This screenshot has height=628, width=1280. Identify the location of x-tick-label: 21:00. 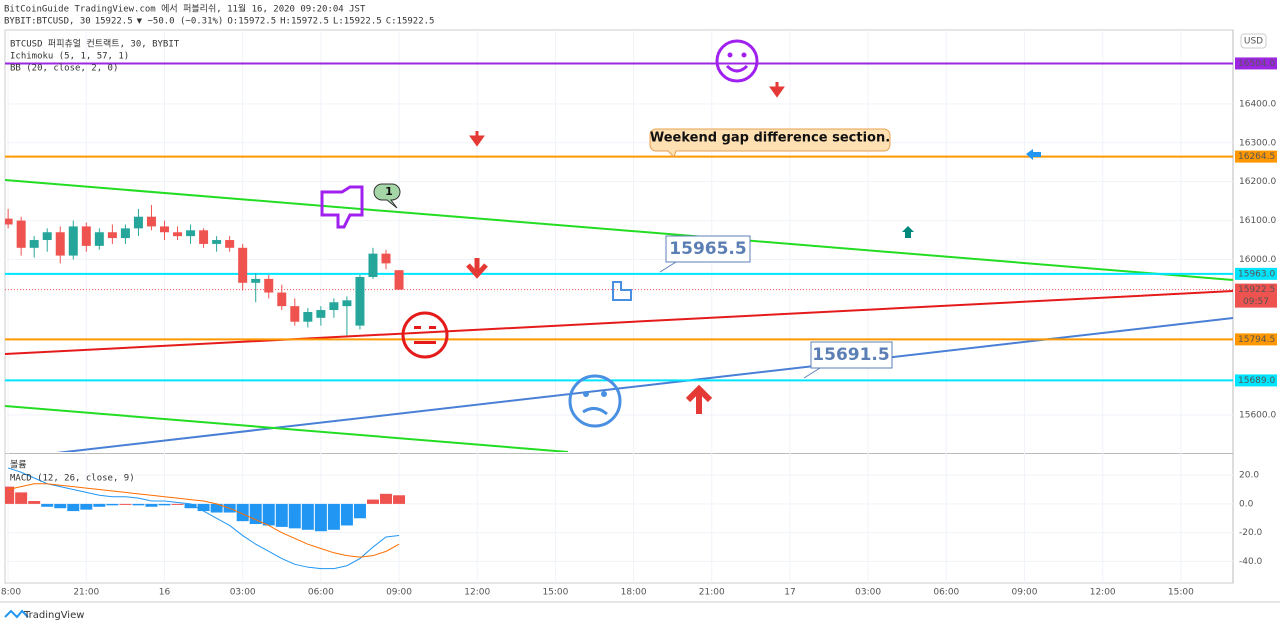
(712, 593).